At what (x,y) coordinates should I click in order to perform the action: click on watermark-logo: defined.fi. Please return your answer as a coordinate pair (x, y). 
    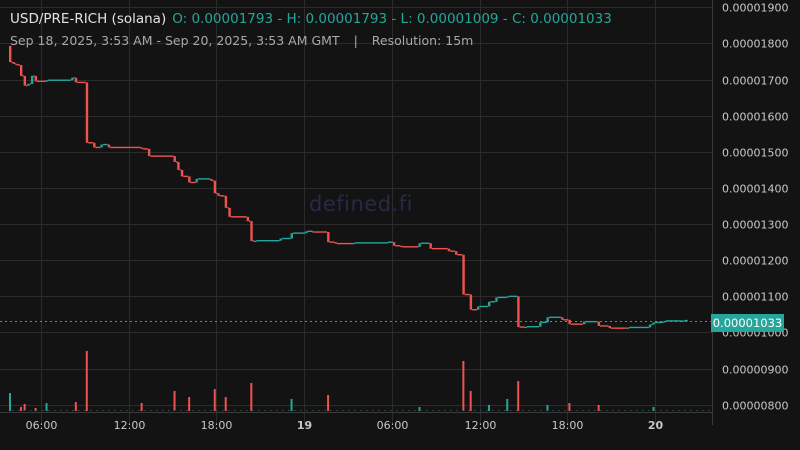
    Looking at the image, I should click on (361, 204).